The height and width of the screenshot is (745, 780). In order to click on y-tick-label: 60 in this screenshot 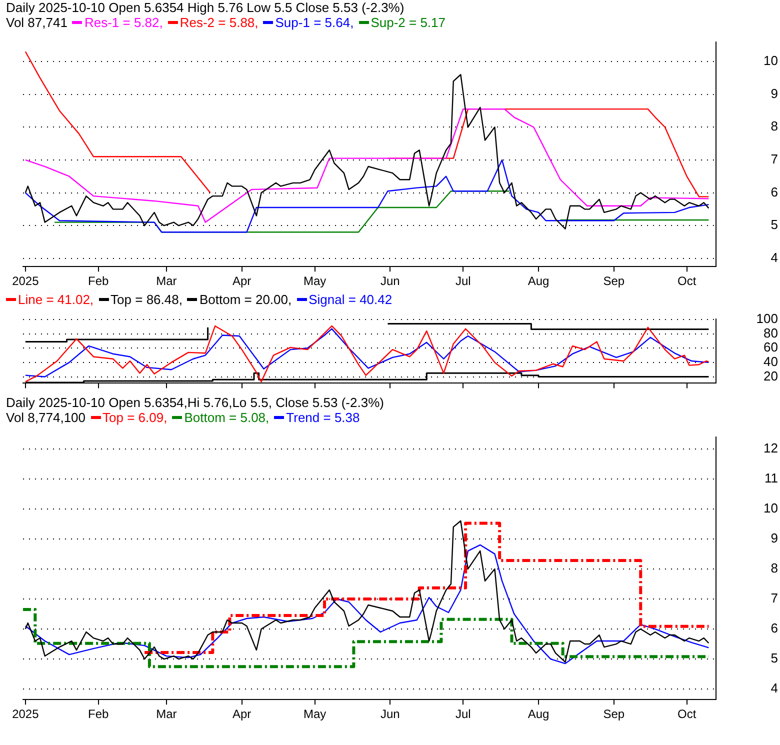, I will do `click(771, 347)`.